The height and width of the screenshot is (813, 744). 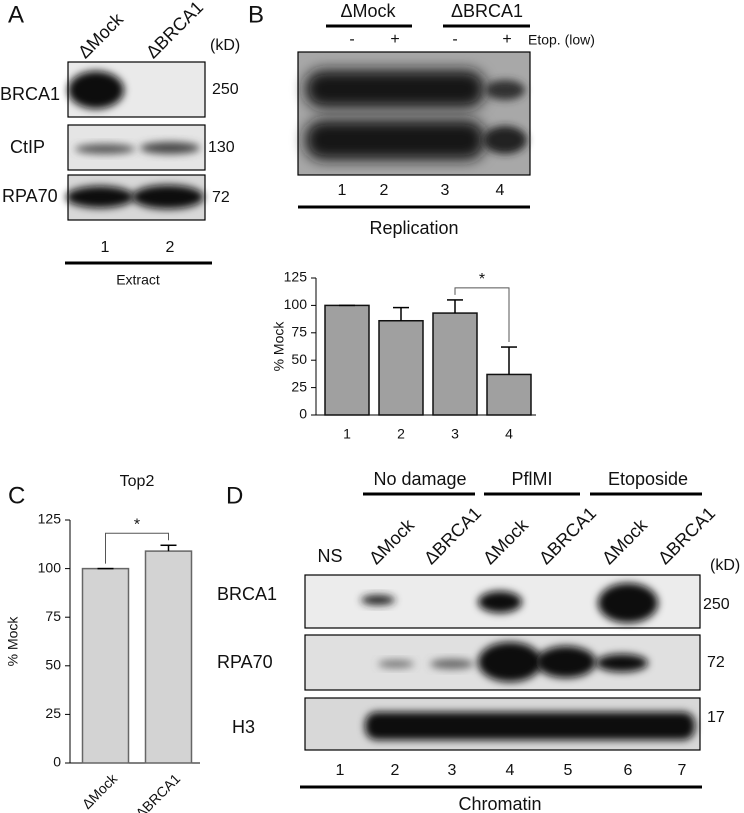 What do you see at coordinates (568, 770) in the screenshot?
I see `lane-number: 5` at bounding box center [568, 770].